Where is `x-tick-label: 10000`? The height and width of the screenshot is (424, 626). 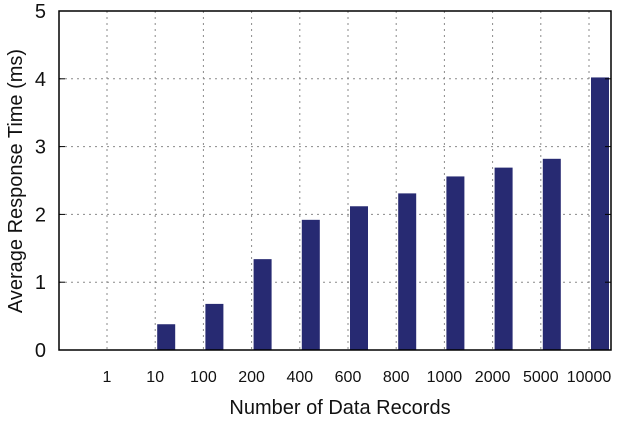 x-tick-label: 10000 is located at coordinates (589, 377).